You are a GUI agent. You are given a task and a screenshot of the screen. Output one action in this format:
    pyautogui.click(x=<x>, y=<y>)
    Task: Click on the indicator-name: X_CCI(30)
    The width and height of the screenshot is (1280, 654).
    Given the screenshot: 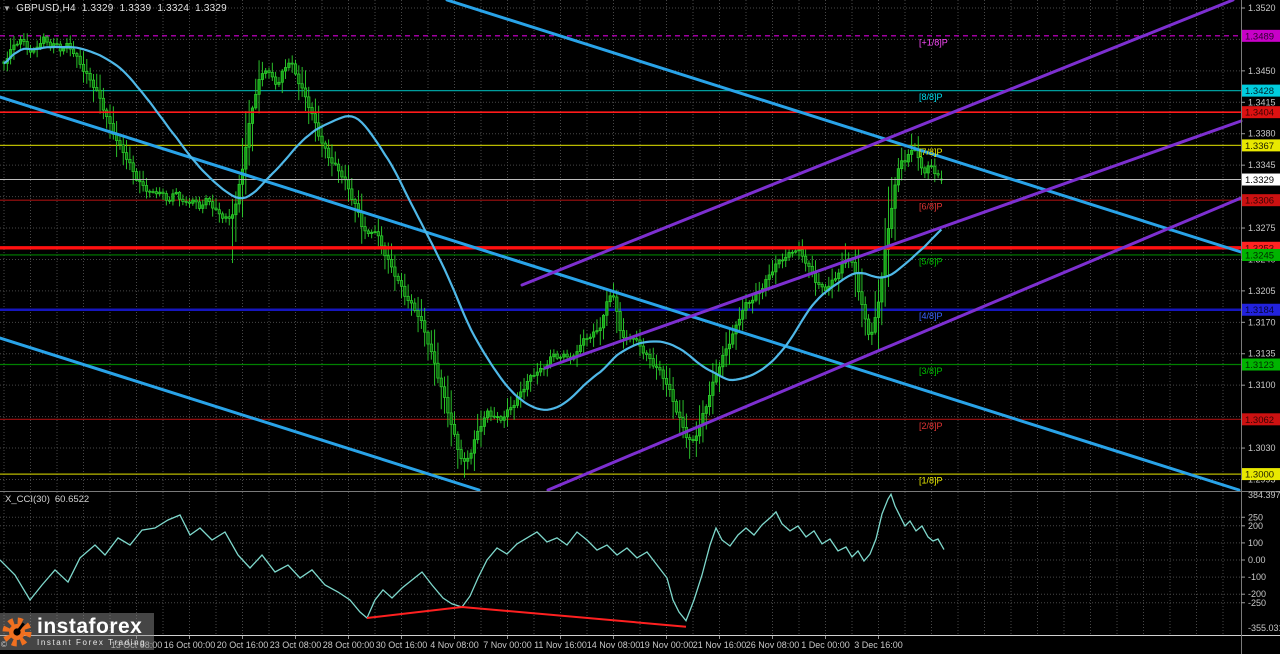 What is the action you would take?
    pyautogui.click(x=27, y=499)
    